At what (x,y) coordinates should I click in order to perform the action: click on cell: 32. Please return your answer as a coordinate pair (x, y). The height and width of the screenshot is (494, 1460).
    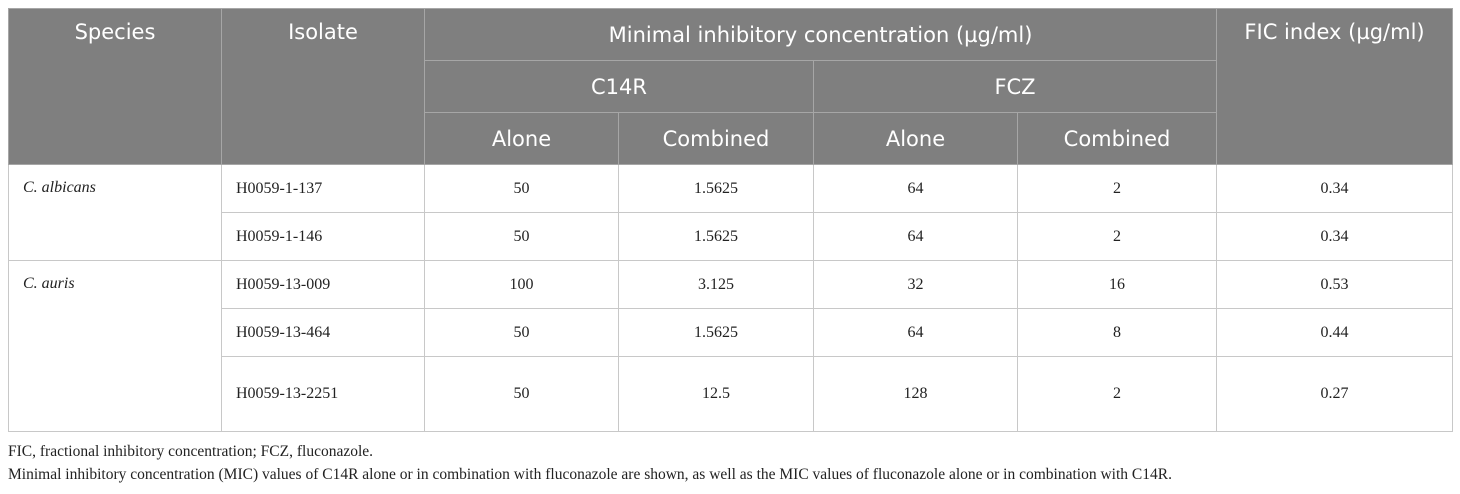
    Looking at the image, I should click on (915, 284).